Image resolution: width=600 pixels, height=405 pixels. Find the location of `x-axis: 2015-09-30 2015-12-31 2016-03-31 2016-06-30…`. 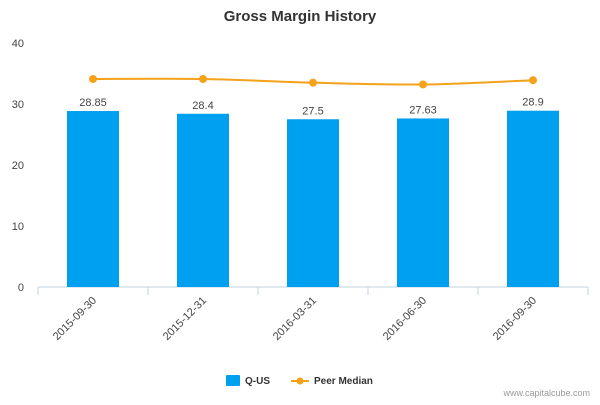

x-axis: 2015-09-30 2015-12-31 2016-03-31 2016-06-30… is located at coordinates (313, 314).